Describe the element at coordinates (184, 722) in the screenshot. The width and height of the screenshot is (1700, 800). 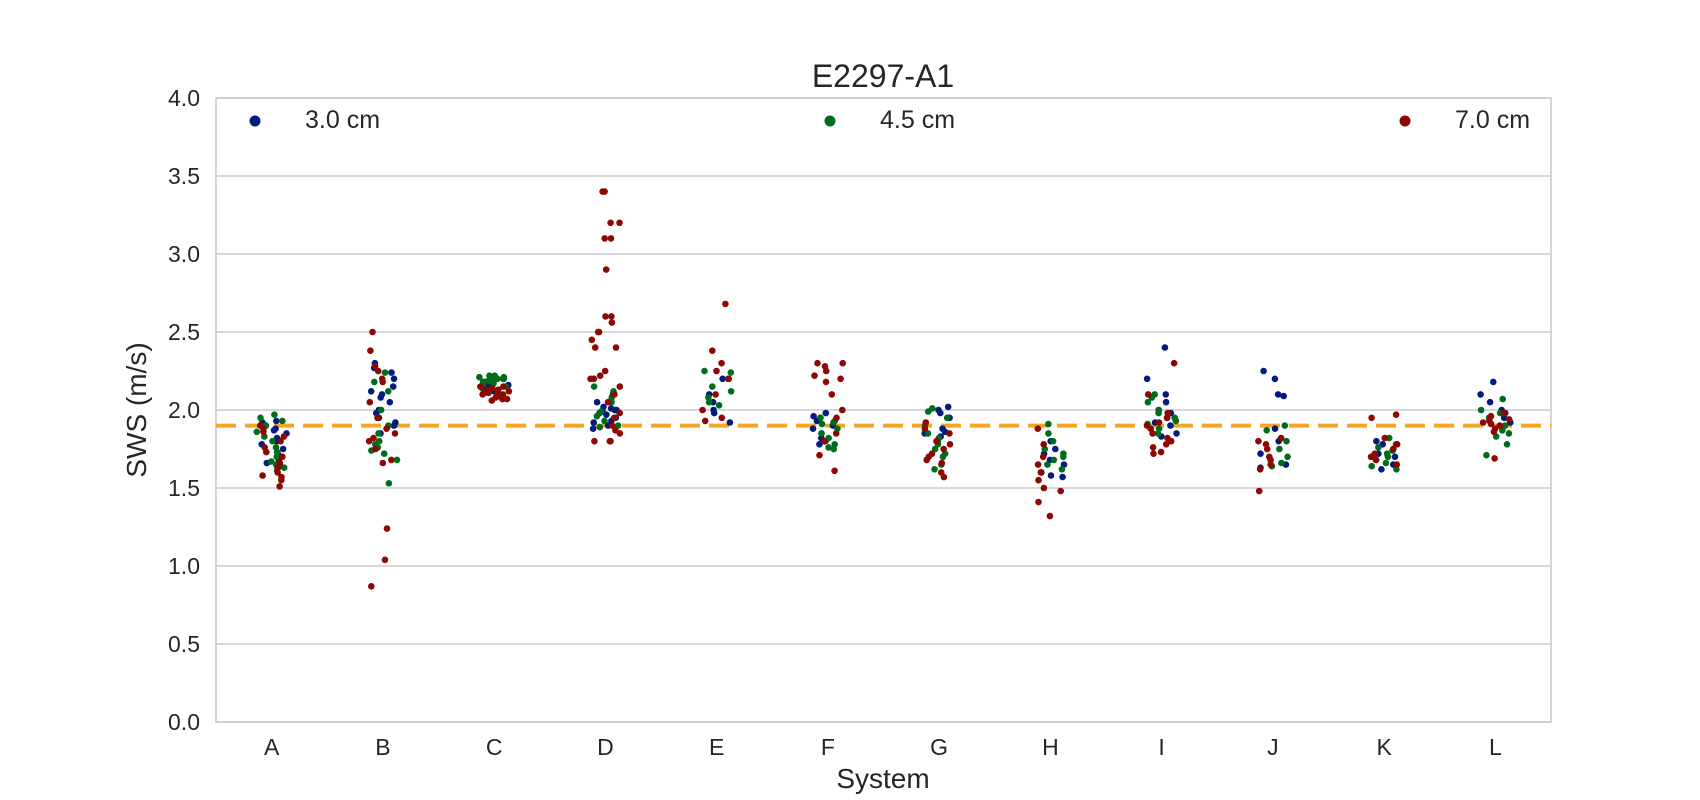
I see `y-tick-label: 0.0` at that location.